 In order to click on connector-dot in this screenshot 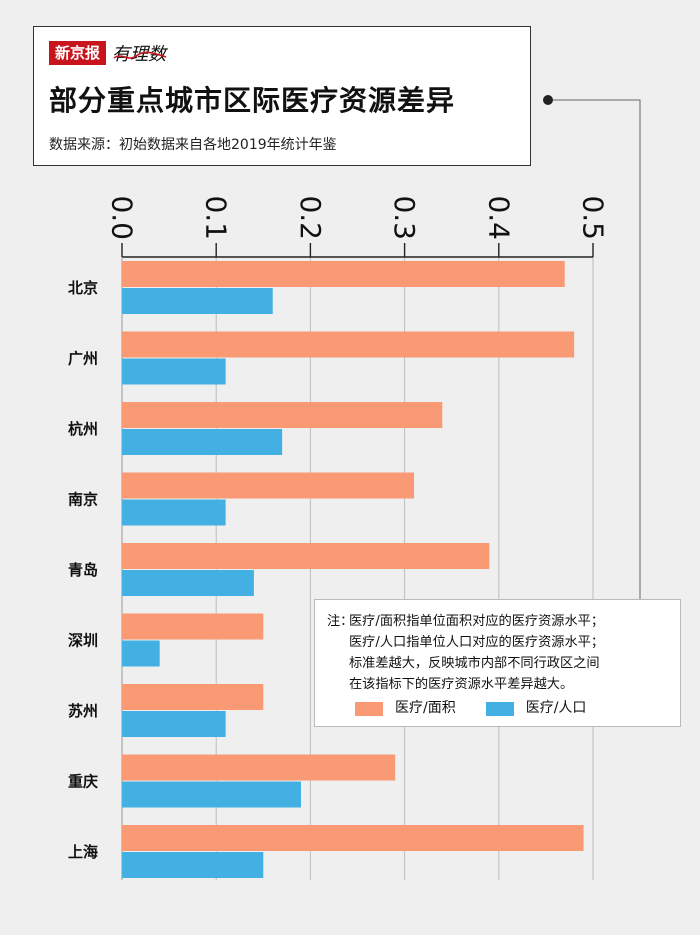, I will do `click(548, 100)`.